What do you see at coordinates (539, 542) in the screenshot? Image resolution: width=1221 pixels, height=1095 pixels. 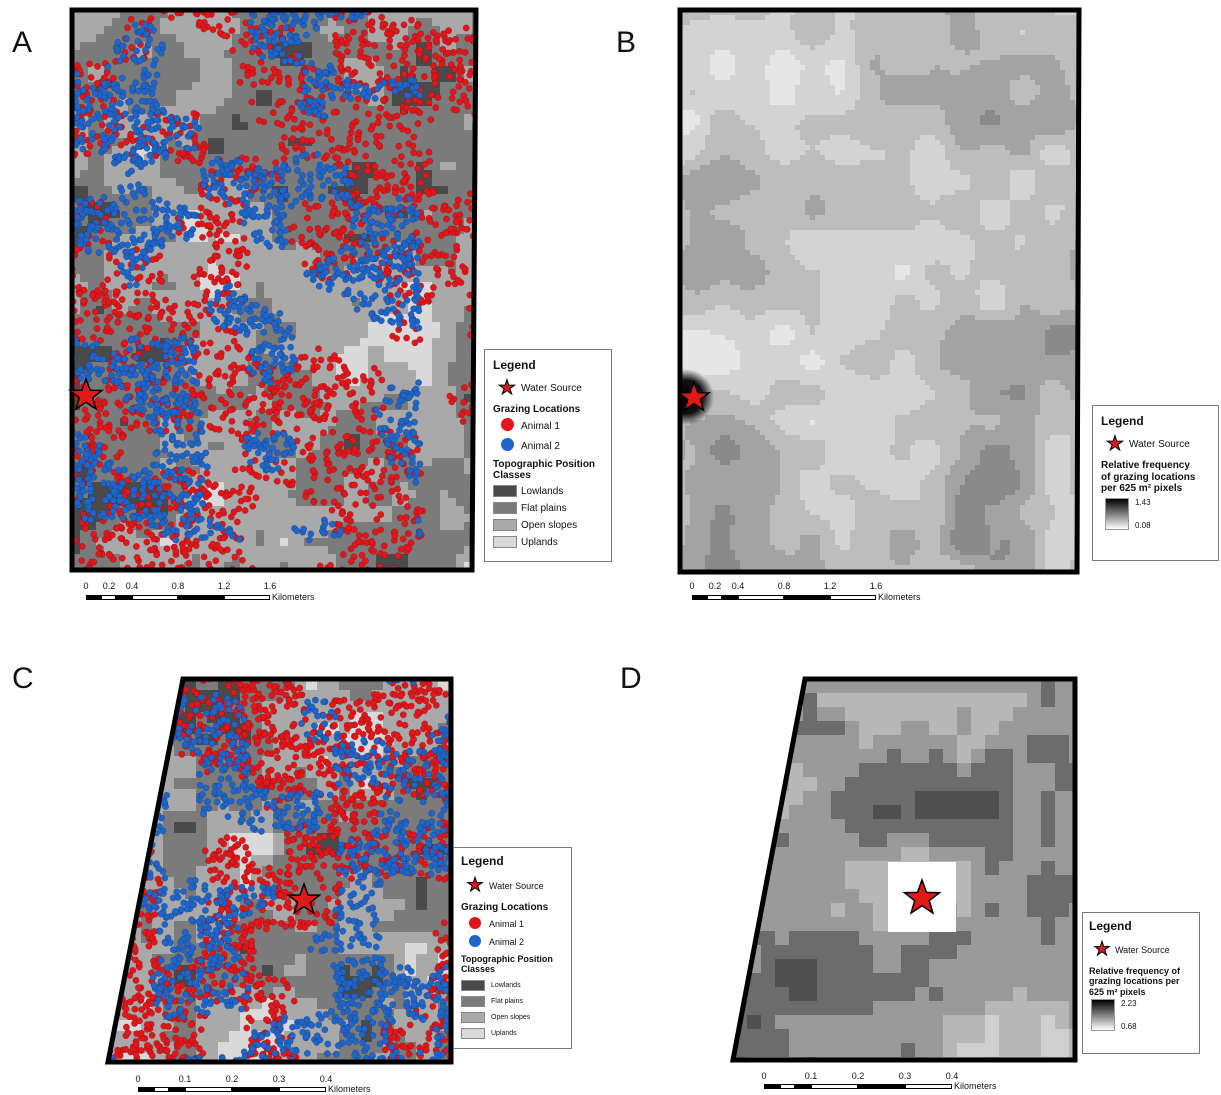 I see `legend-a-class-3: Uplands` at bounding box center [539, 542].